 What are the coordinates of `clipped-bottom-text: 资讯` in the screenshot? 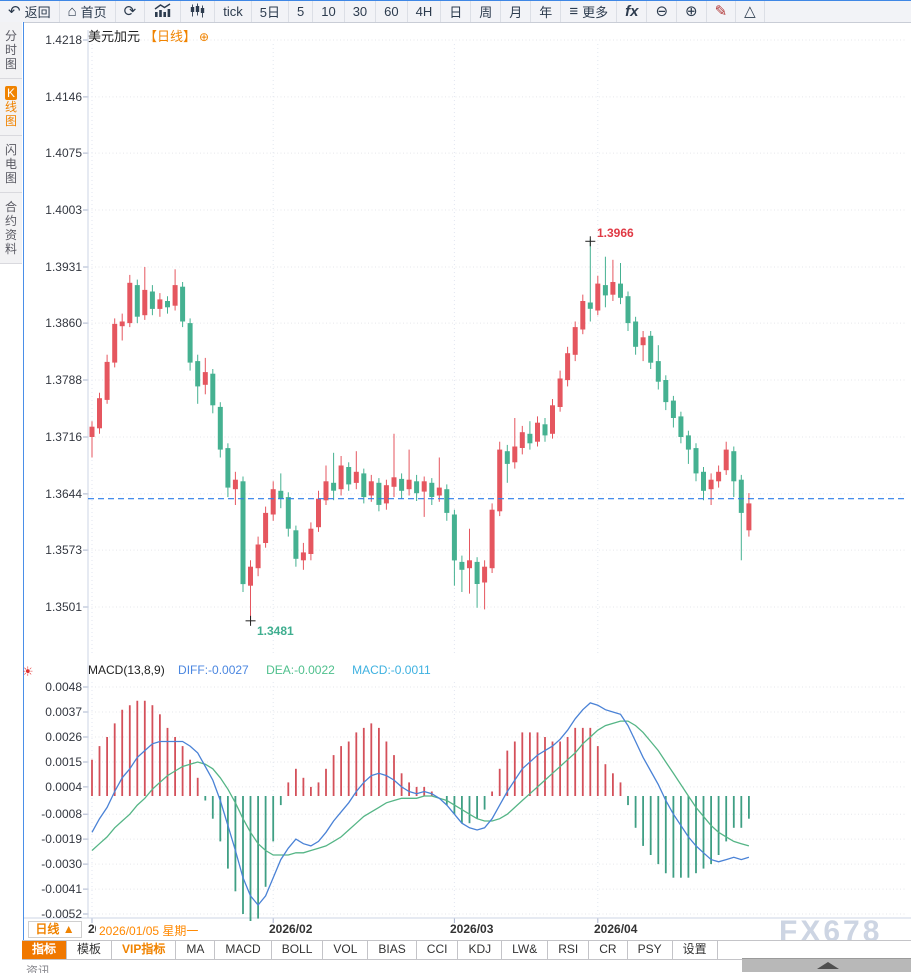 It's located at (38, 968).